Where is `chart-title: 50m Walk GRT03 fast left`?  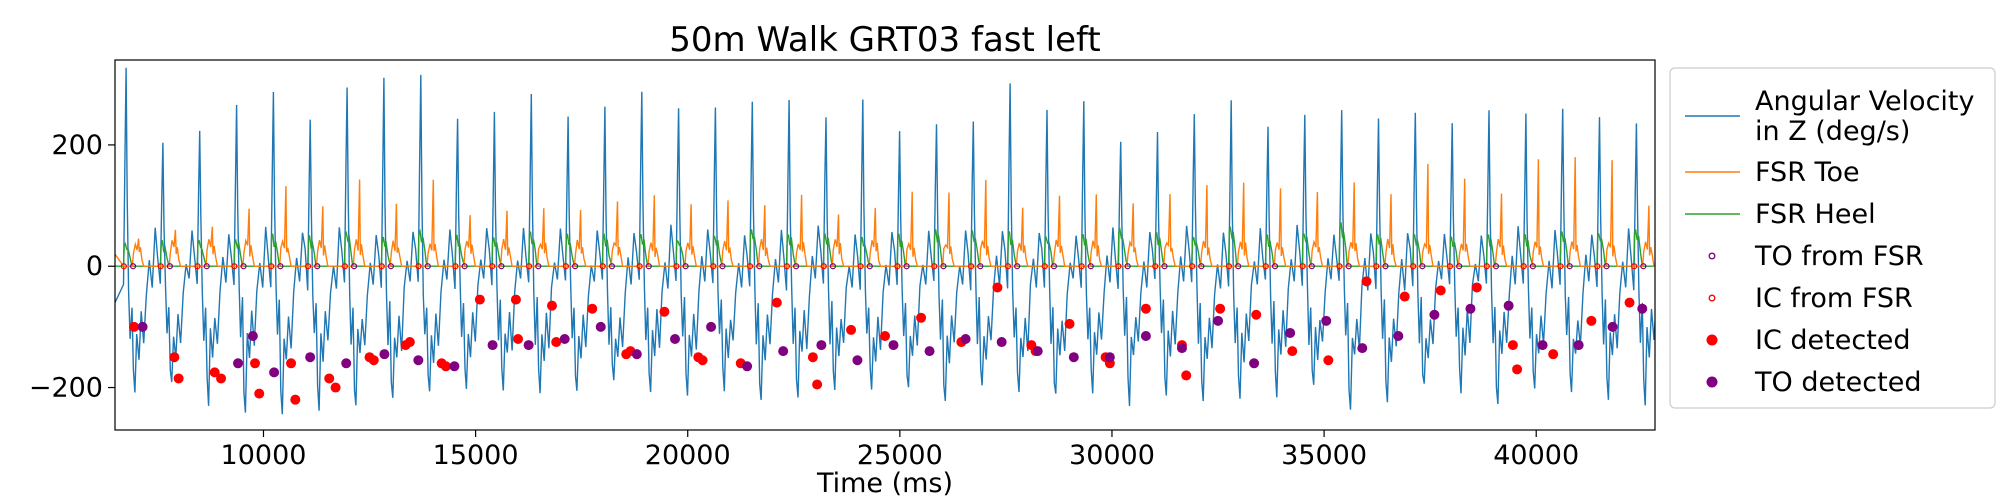 chart-title: 50m Walk GRT03 fast left is located at coordinates (884, 40).